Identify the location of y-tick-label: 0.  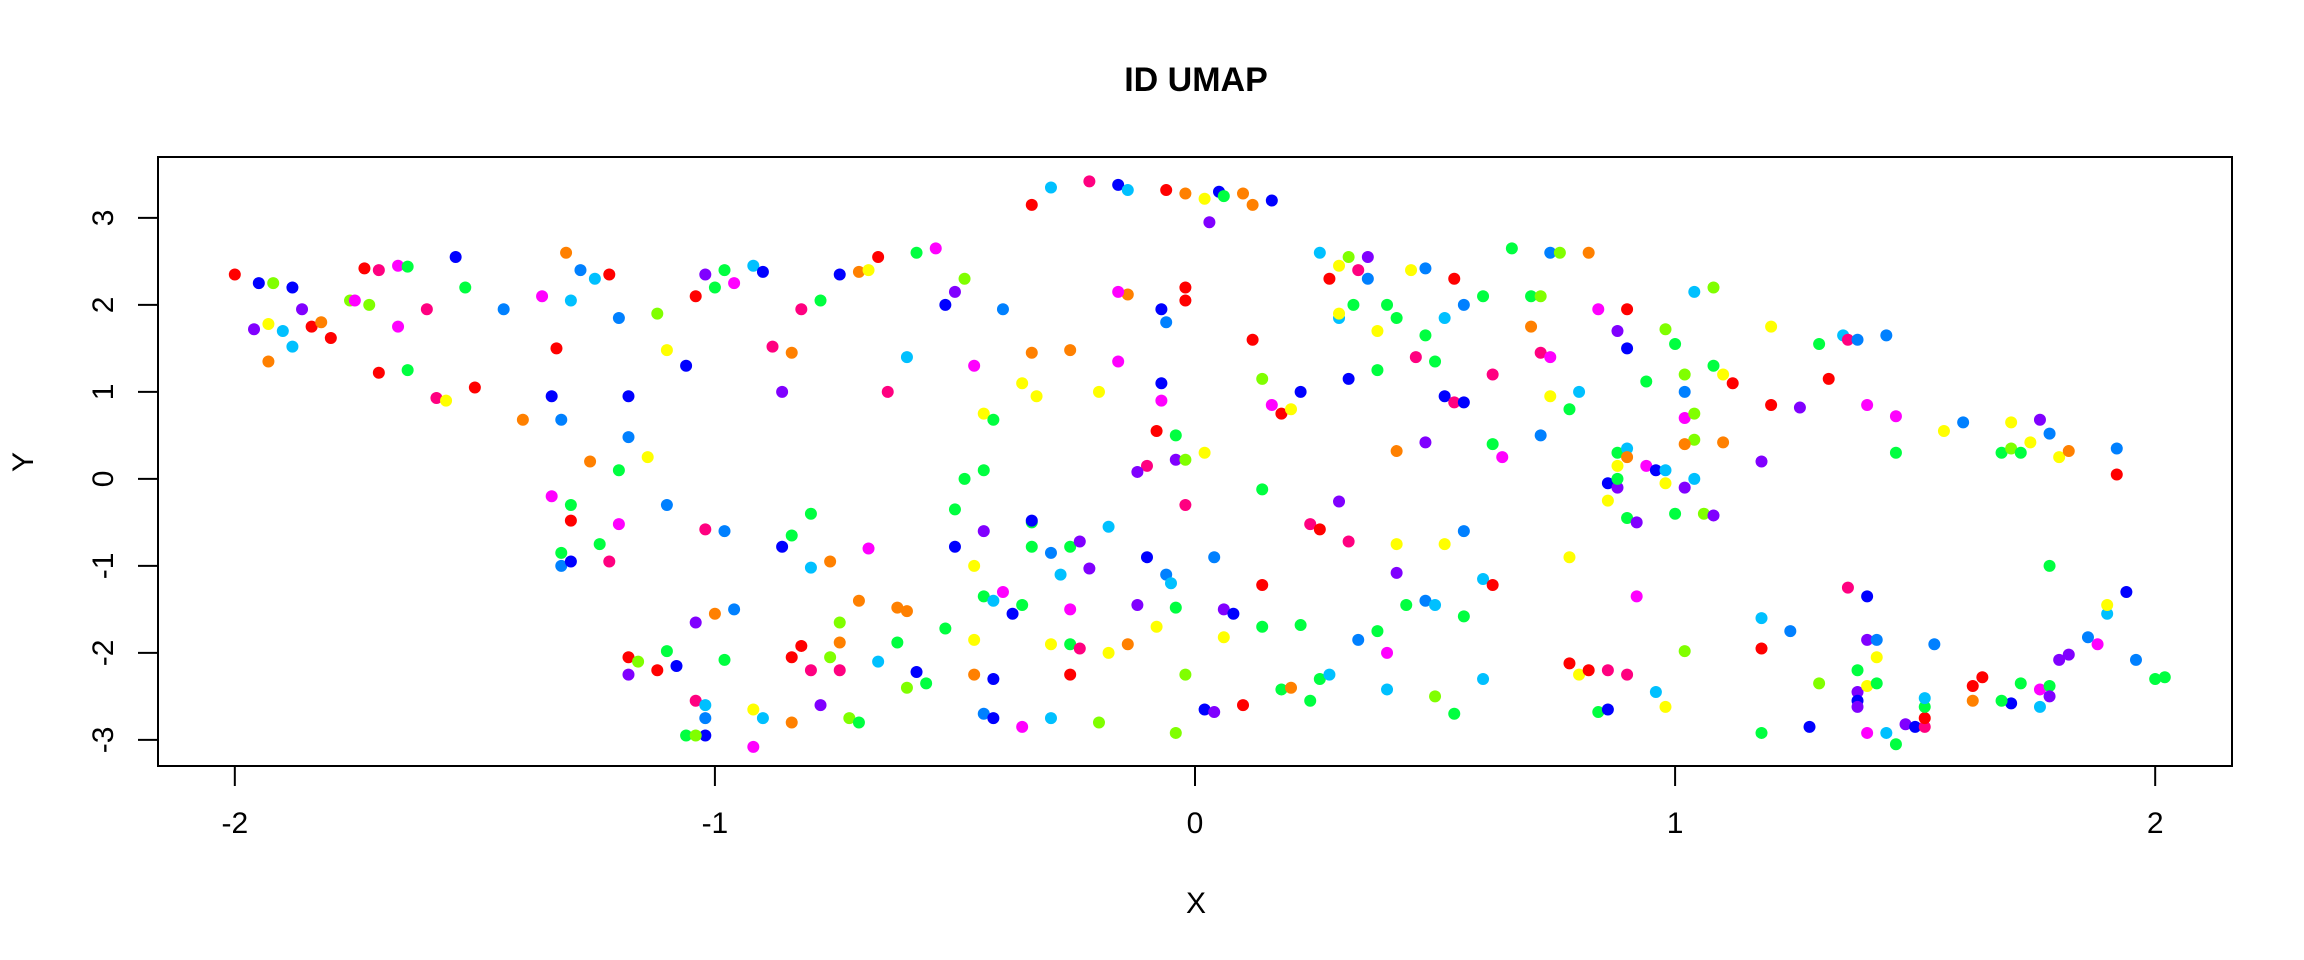
(103, 479).